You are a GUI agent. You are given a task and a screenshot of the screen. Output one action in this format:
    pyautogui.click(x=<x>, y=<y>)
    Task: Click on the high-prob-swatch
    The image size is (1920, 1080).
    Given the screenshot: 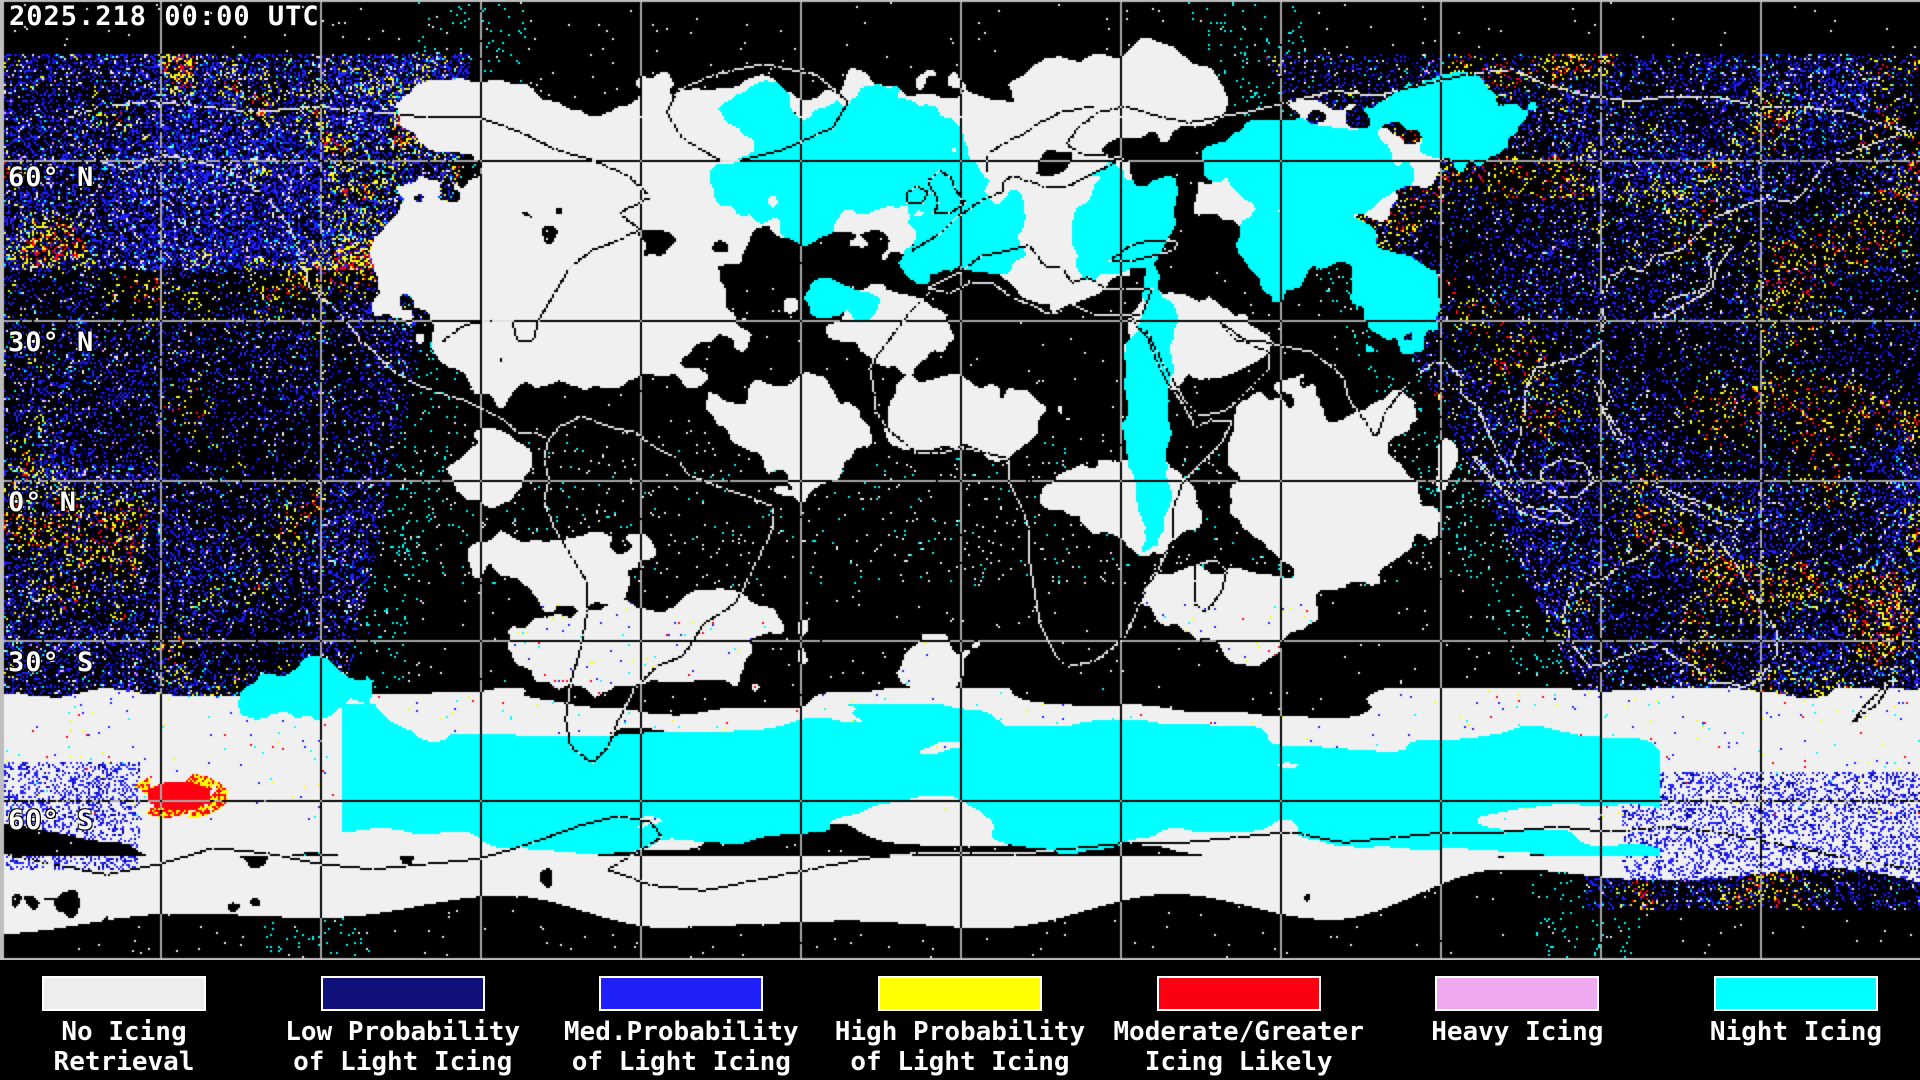 What is the action you would take?
    pyautogui.click(x=959, y=993)
    